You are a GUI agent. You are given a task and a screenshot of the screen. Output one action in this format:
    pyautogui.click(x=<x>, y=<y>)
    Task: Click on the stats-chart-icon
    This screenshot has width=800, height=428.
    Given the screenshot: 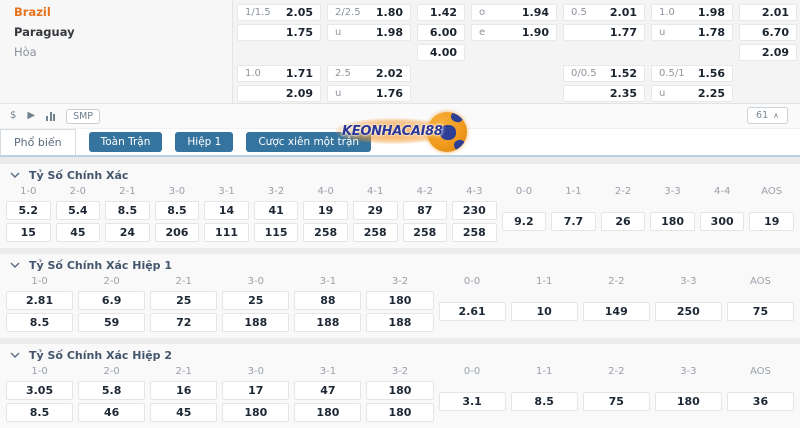 What is the action you would take?
    pyautogui.click(x=51, y=116)
    